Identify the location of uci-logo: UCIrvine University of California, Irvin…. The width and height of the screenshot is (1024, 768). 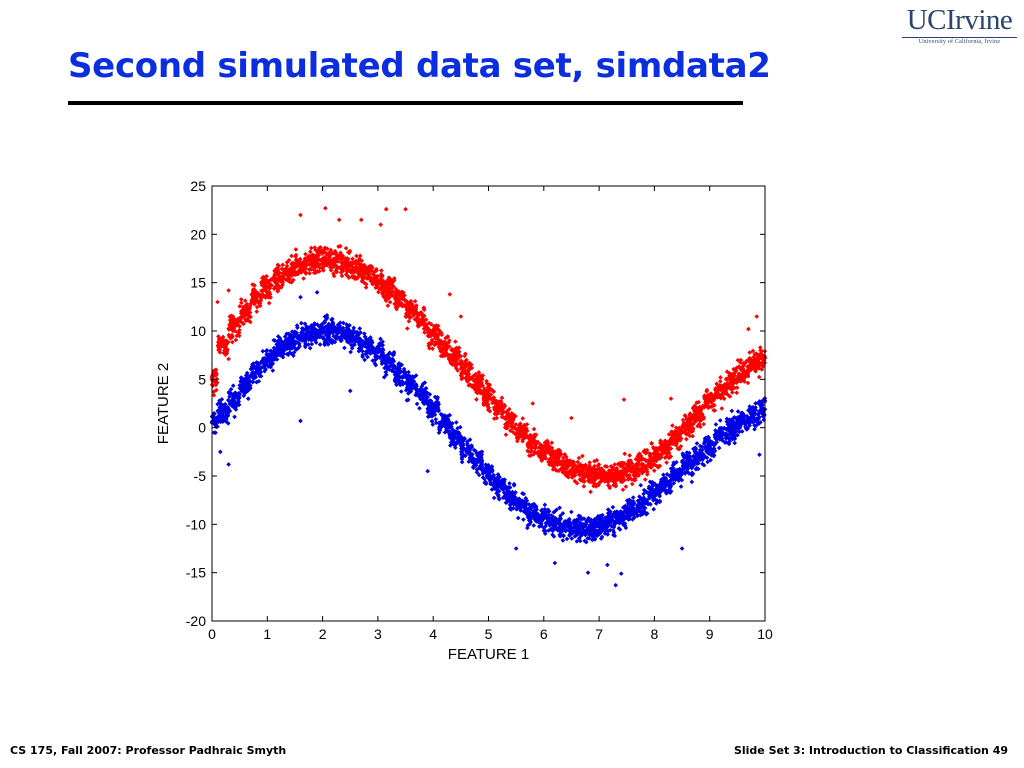
(959, 26).